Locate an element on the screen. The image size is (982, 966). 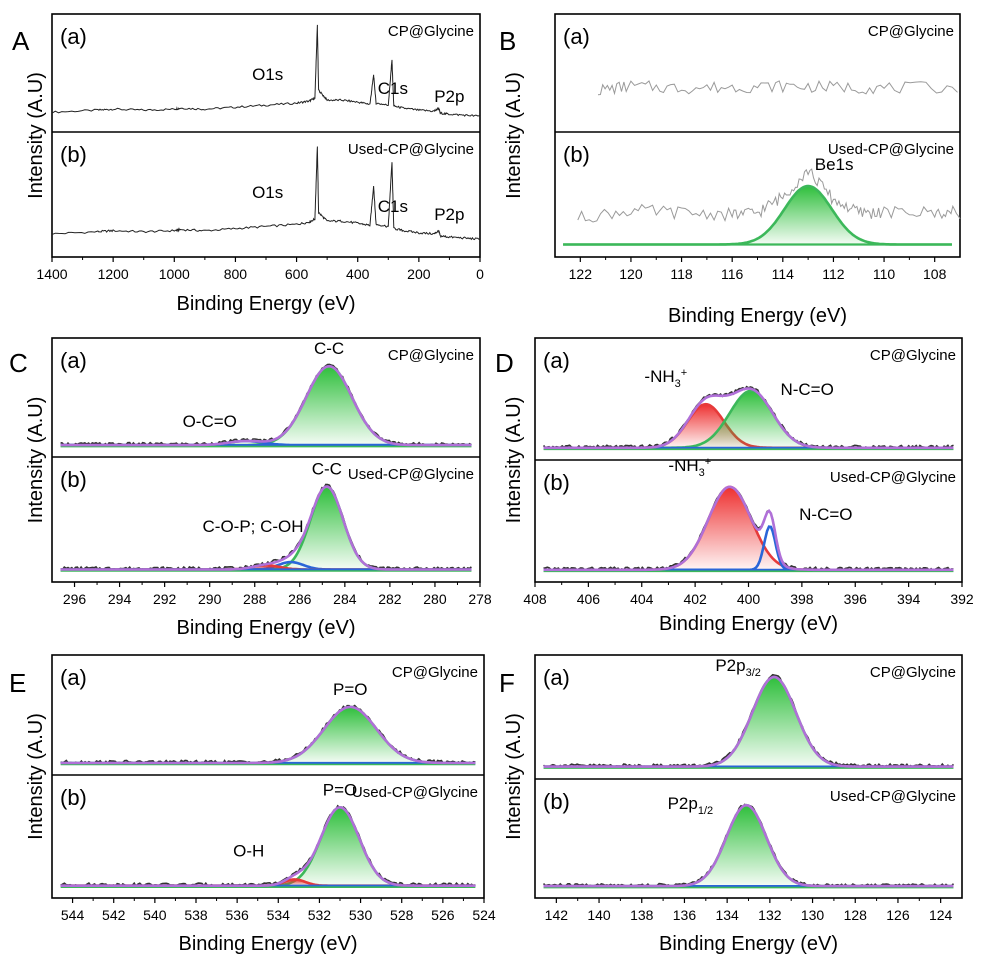
panel-label: F is located at coordinates (507, 683).